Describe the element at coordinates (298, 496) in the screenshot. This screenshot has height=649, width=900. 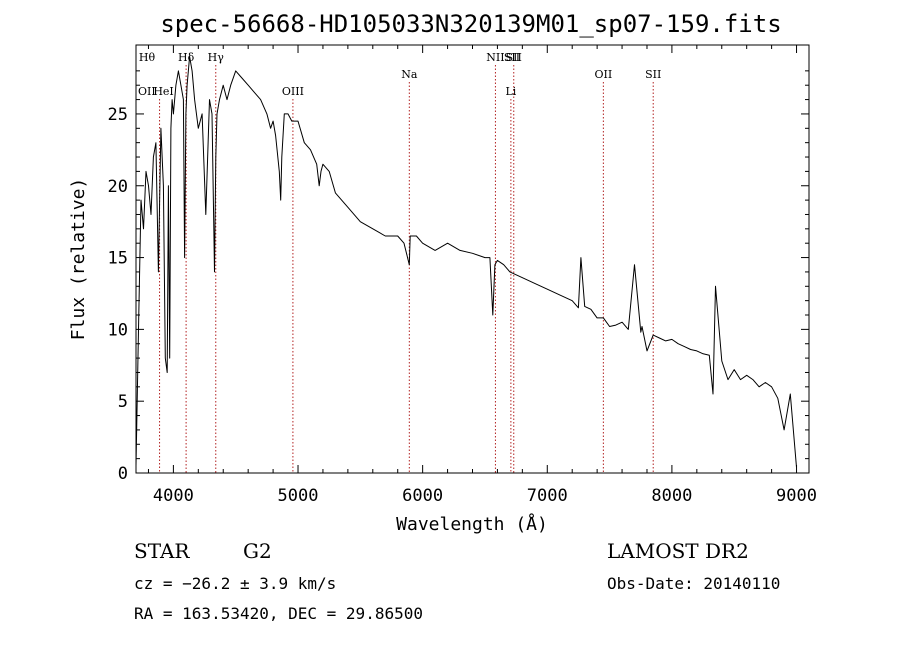
I see `x-tick-label: 5000` at that location.